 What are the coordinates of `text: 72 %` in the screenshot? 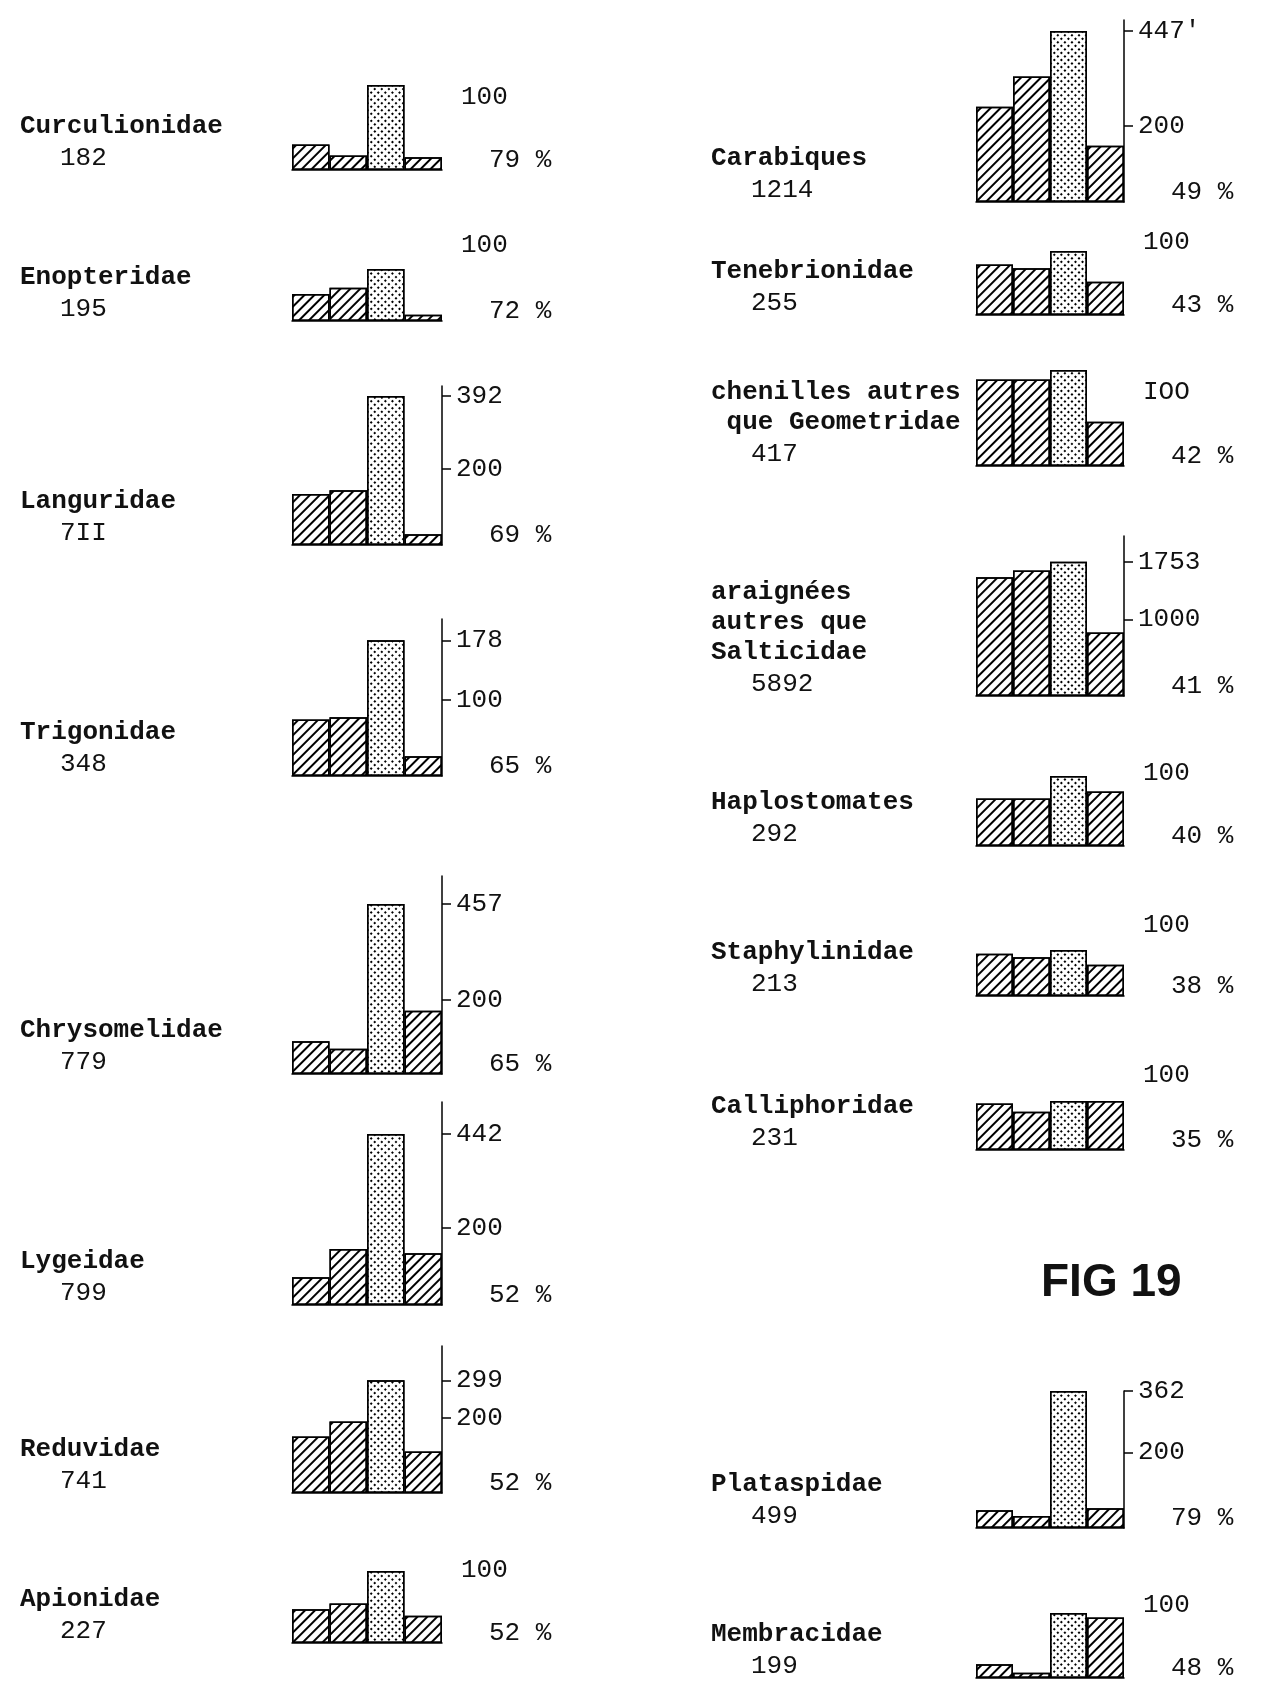 It's located at (520, 311).